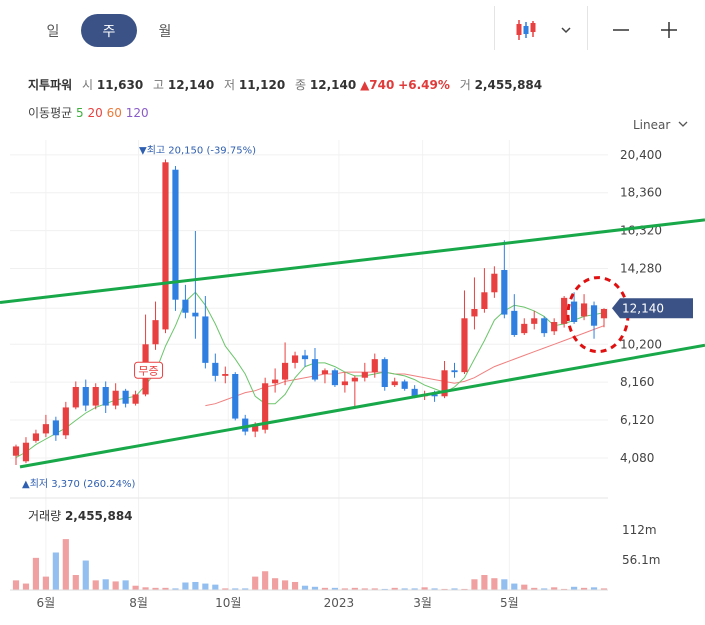  I want to click on top-toolbar: 일 주 월, so click(352, 30).